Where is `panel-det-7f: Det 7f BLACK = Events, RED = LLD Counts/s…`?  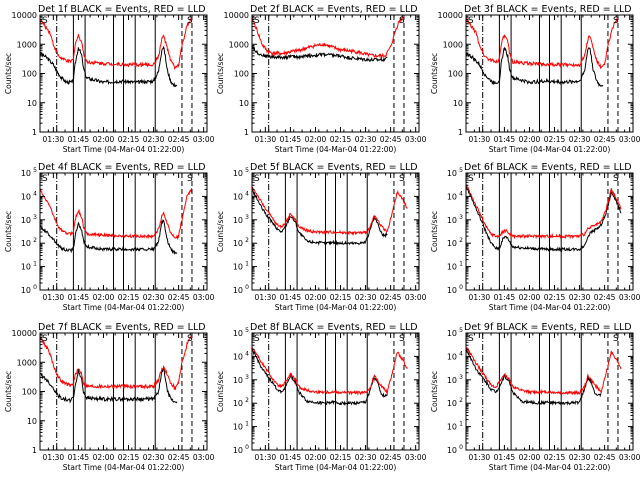
panel-det-7f: Det 7f BLACK = Events, RED = LLD Counts/s… is located at coordinates (109, 397).